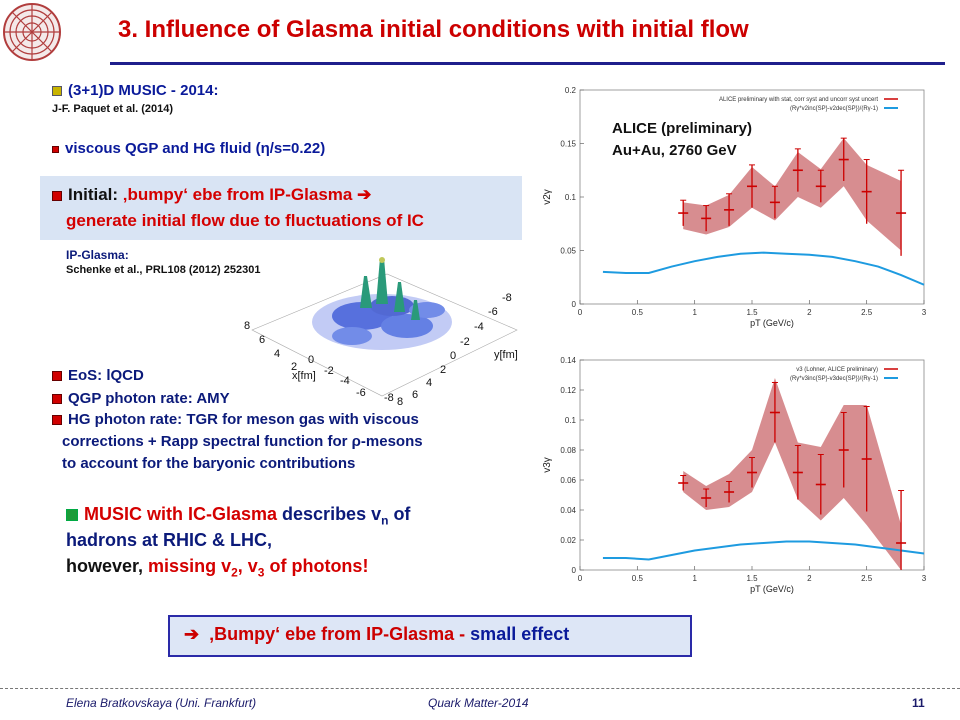 This screenshot has height=720, width=960. Describe the element at coordinates (568, 360) in the screenshot. I see `y-tick-label: 0.14` at that location.